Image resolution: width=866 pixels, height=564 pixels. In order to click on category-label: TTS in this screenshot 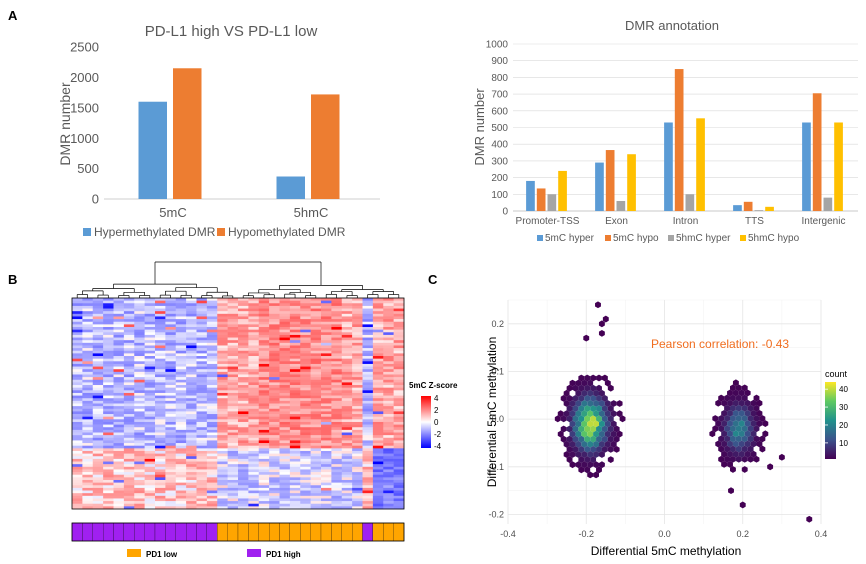, I will do `click(754, 221)`.